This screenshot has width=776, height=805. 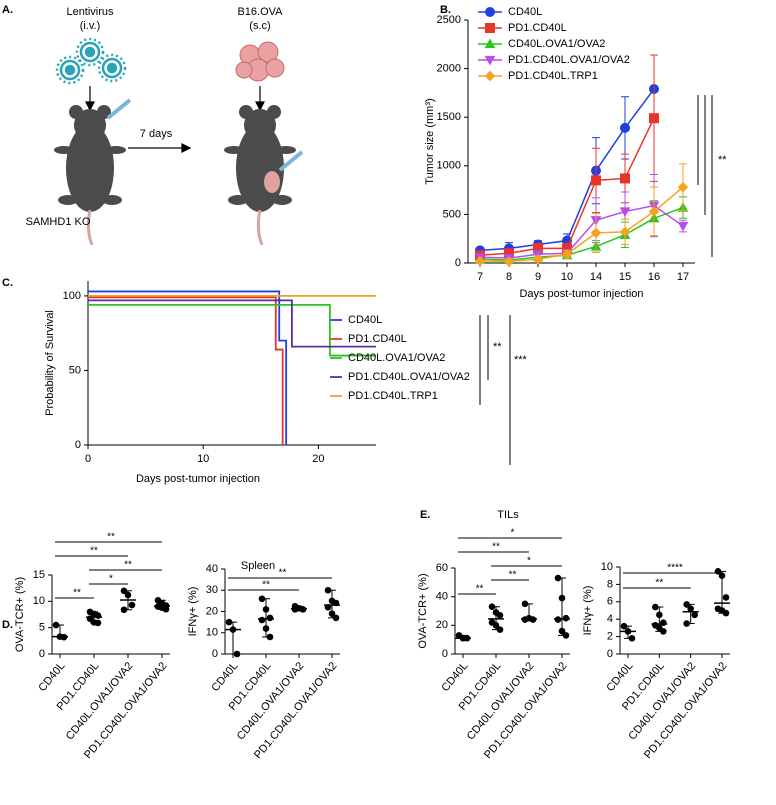 What do you see at coordinates (203, 459) in the screenshot?
I see `x-tick-label: 10` at bounding box center [203, 459].